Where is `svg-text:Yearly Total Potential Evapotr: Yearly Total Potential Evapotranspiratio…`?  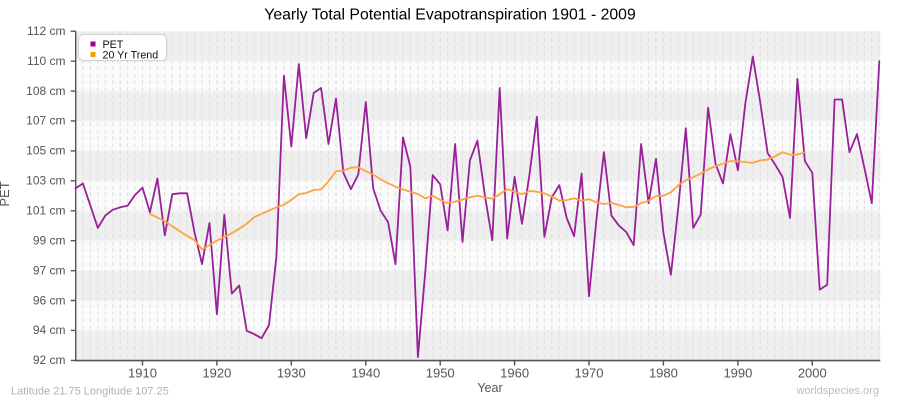 svg-text:Yearly Total Potential Evapotr: Yearly Total Potential Evapotranspiratio… is located at coordinates (450, 15).